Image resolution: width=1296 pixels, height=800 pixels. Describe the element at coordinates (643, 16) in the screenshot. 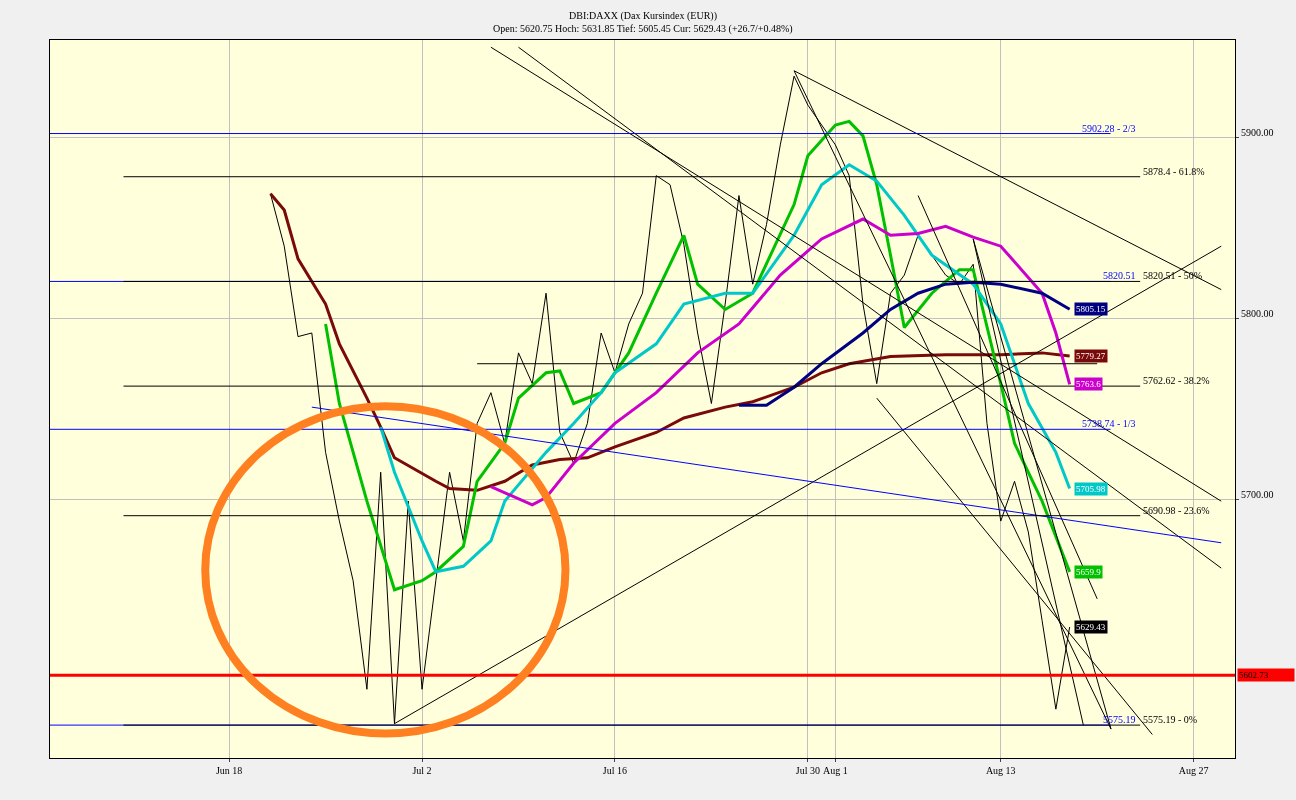

I see `chart-title: DBI:DAXX (Dax Kursindex (EUR))` at that location.